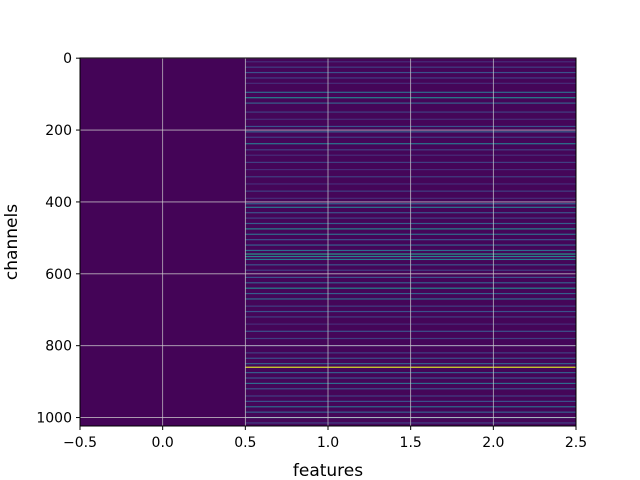 This screenshot has height=480, width=640. Describe the element at coordinates (411, 443) in the screenshot. I see `x-tick-label: 1.5` at that location.